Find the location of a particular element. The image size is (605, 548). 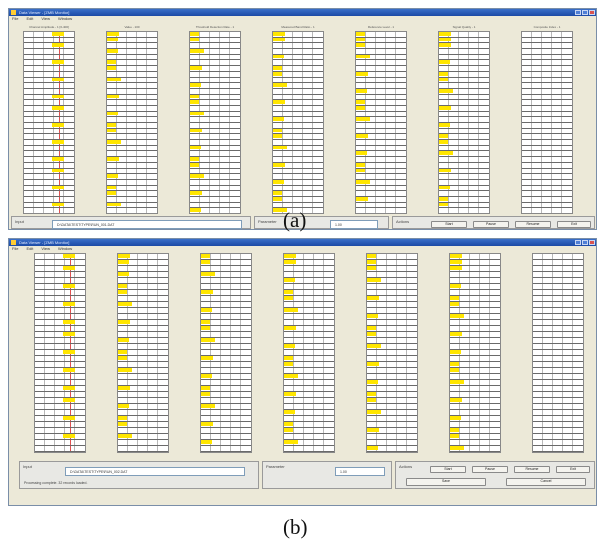

save-button: Save is located at coordinates (446, 482).